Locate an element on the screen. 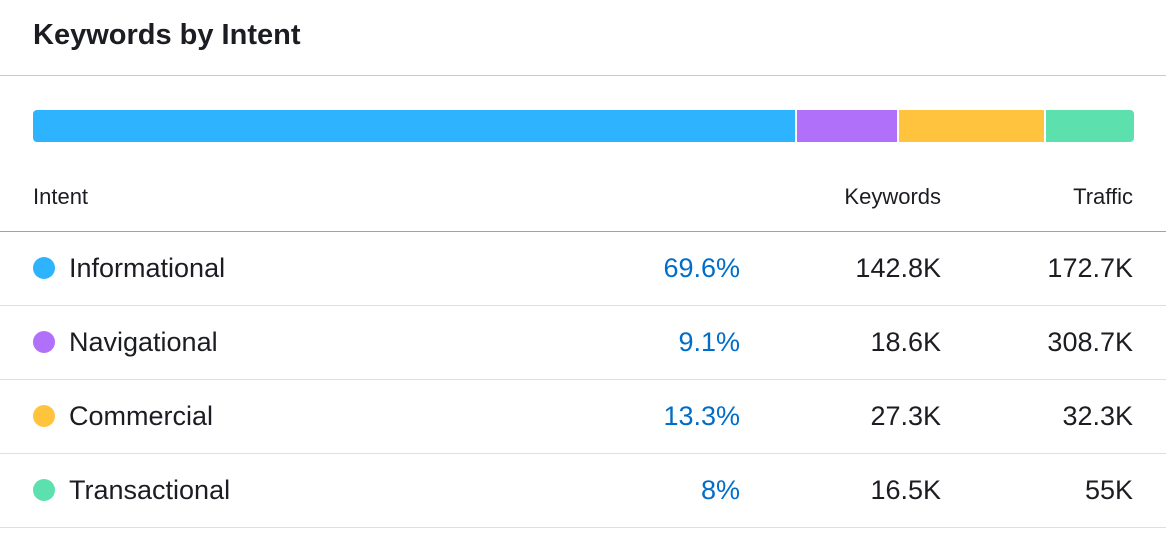 The width and height of the screenshot is (1166, 546). table-row: Navigational 9.1% 18.6K 308.7K is located at coordinates (583, 343).